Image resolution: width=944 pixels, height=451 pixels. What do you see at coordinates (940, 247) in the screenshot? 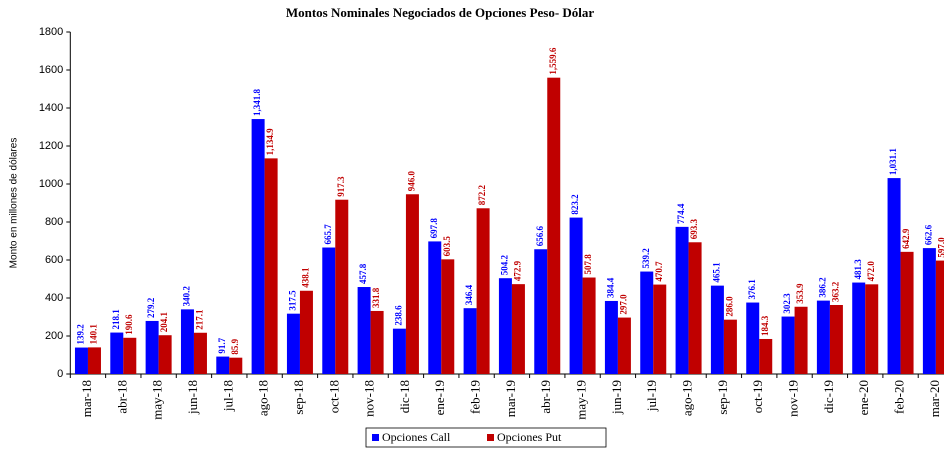
I see `value-label: 597.0` at bounding box center [940, 247].